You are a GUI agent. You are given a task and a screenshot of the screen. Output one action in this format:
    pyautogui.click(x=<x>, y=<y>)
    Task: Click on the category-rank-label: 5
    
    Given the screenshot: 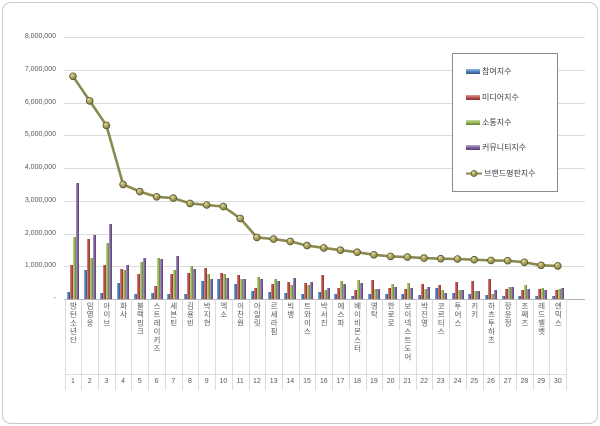 What is the action you would take?
    pyautogui.click(x=139, y=381)
    